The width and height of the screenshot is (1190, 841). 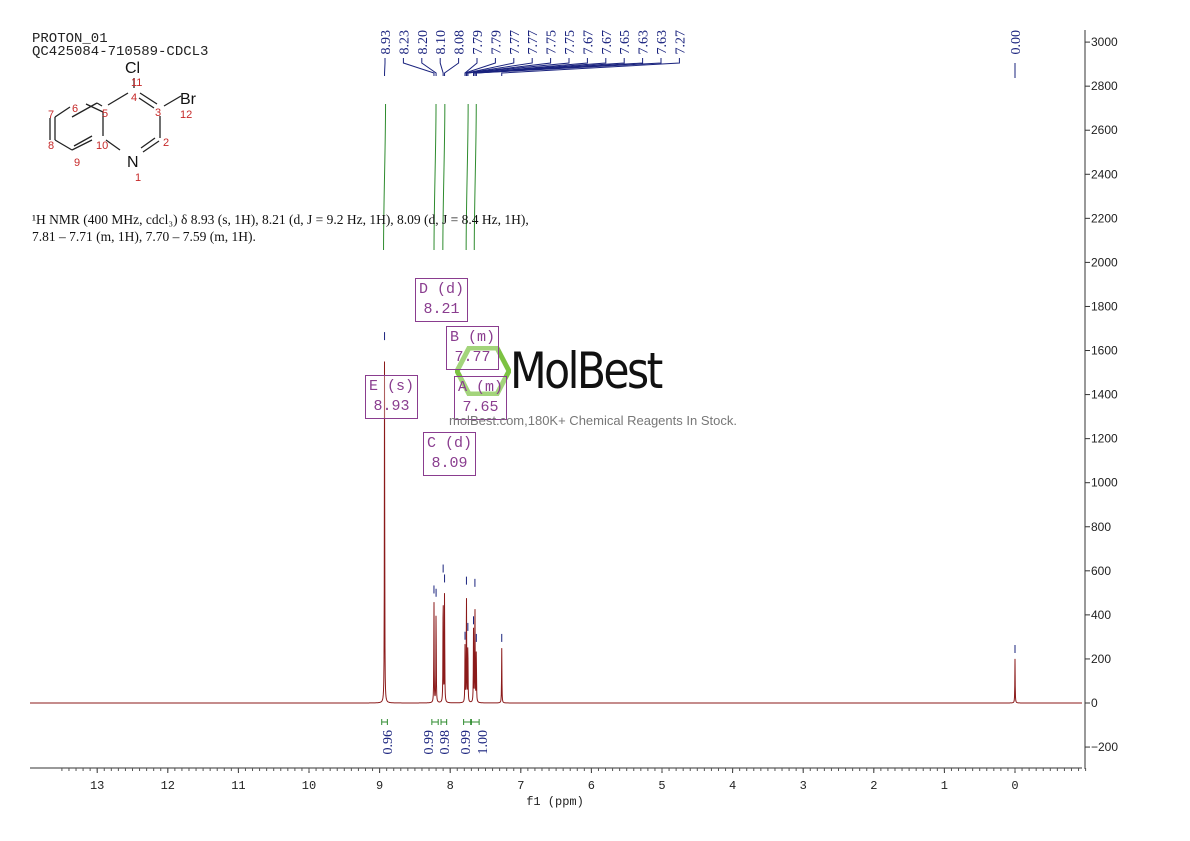 What do you see at coordinates (132, 68) in the screenshot?
I see `atom-cl: Cl` at bounding box center [132, 68].